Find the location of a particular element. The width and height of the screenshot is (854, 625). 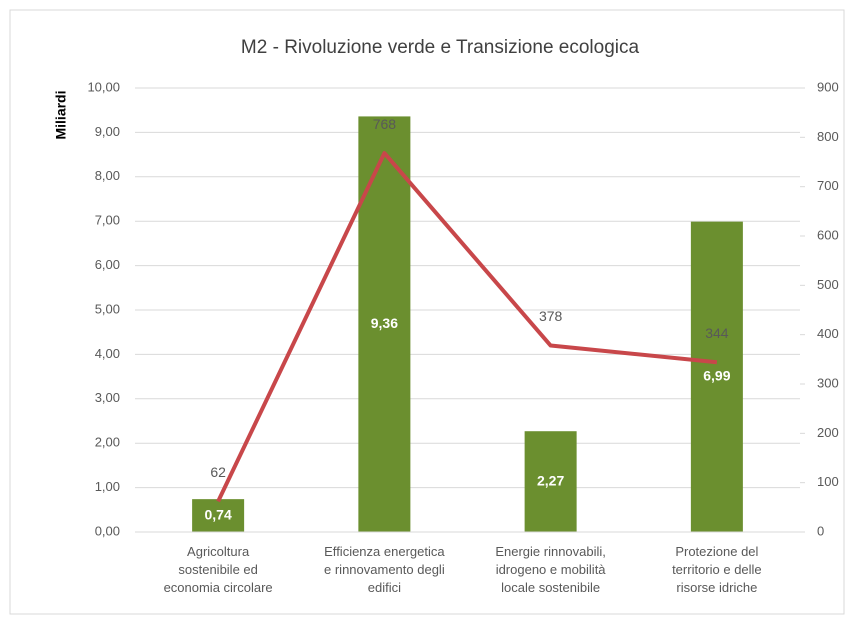

y-axis-label: Miliardi is located at coordinates (61, 114).